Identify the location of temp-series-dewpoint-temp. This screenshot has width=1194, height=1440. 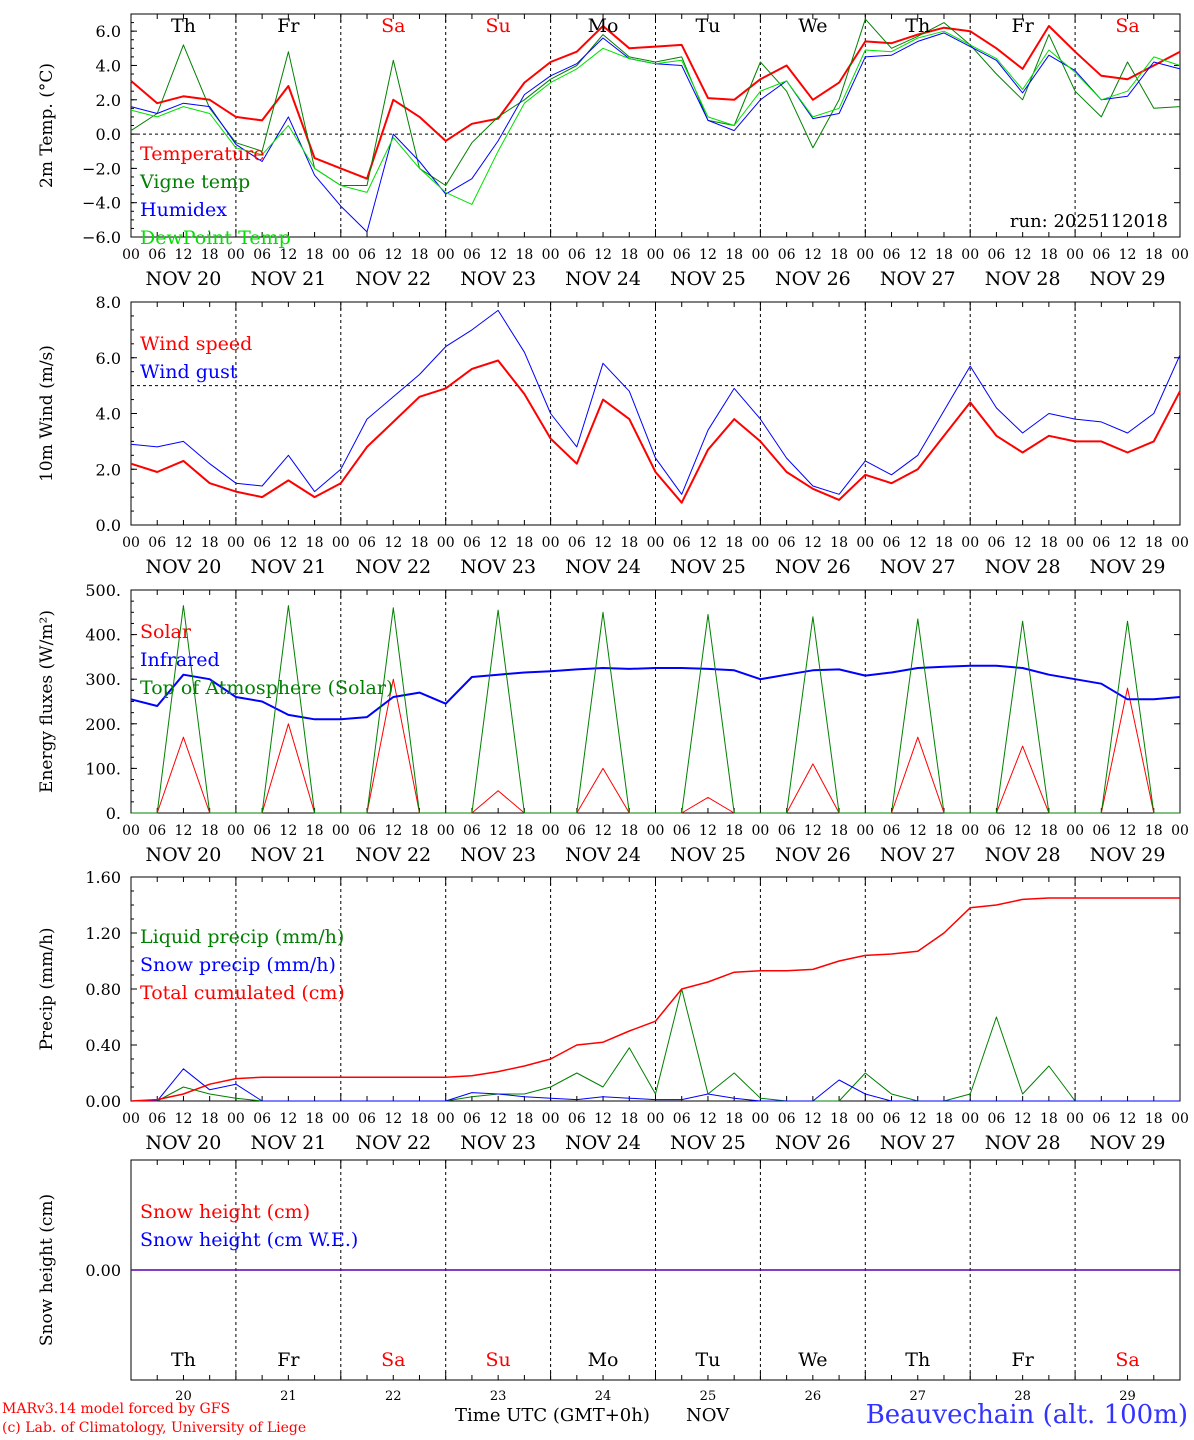
(655, 117).